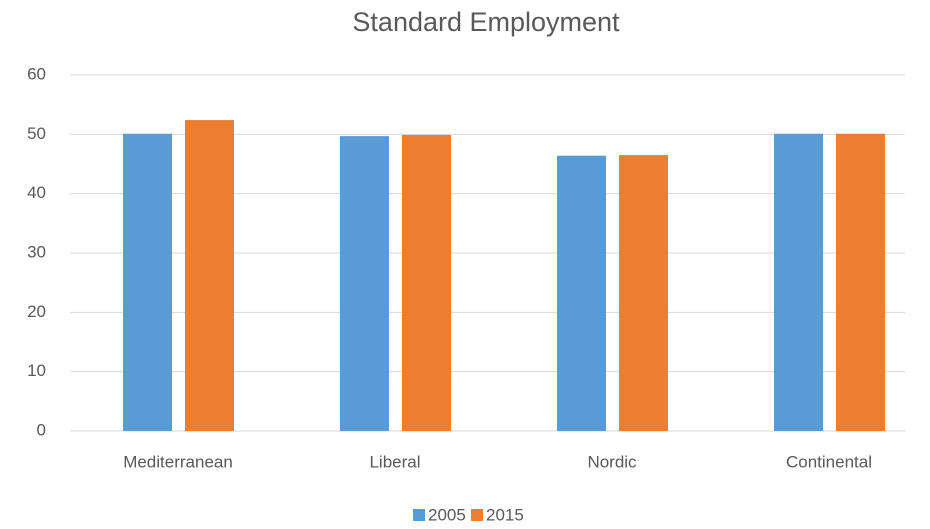 The width and height of the screenshot is (930, 529). I want to click on x-tick-label: Liberal, so click(394, 461).